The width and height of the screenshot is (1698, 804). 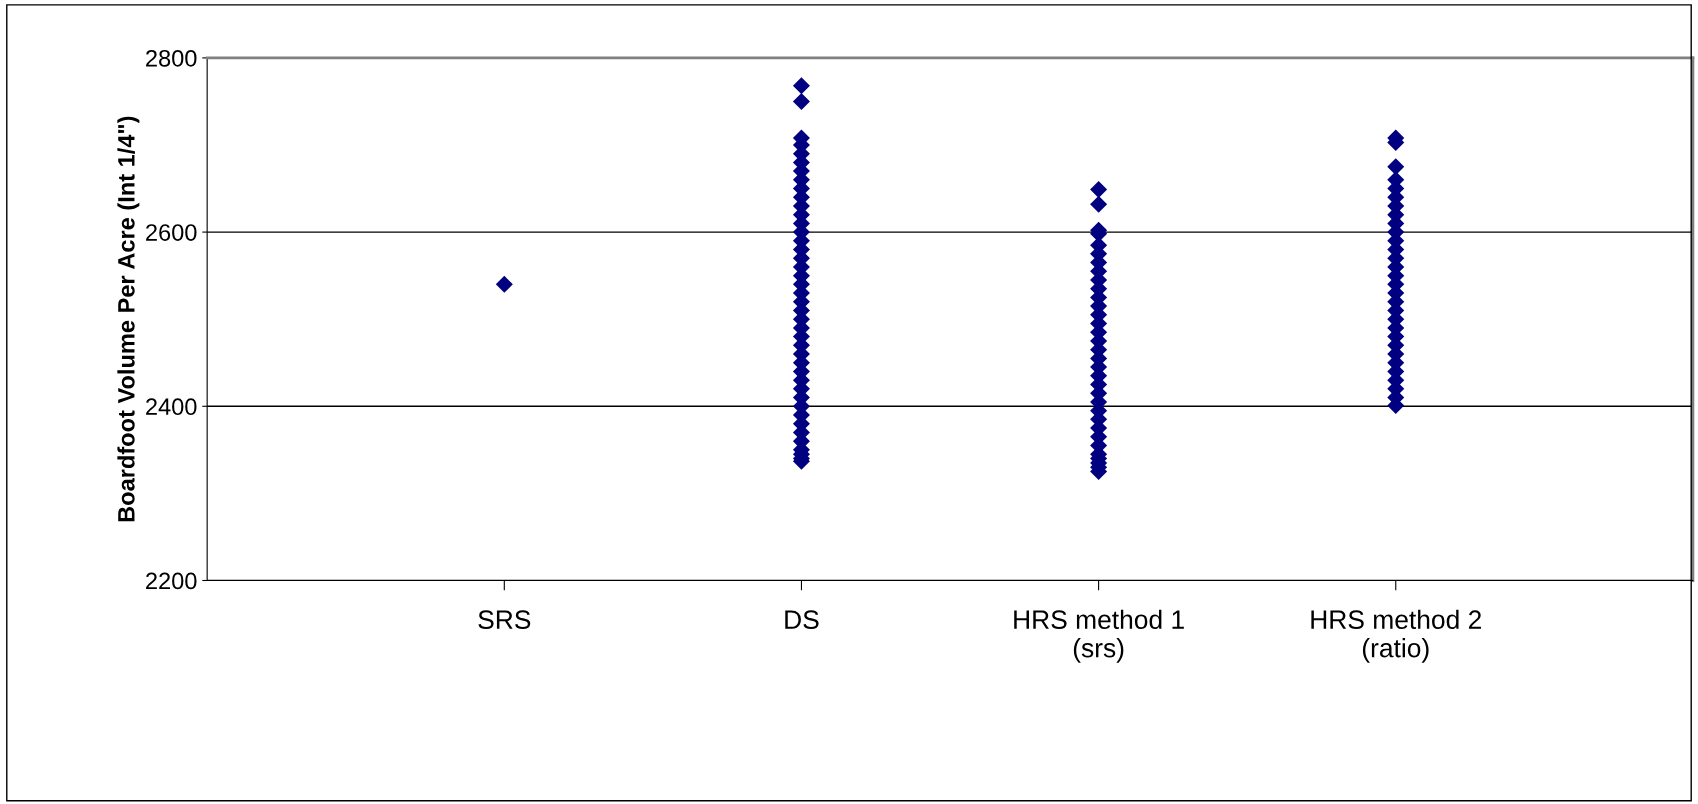 What do you see at coordinates (171, 407) in the screenshot?
I see `y-tick-label: 2400` at bounding box center [171, 407].